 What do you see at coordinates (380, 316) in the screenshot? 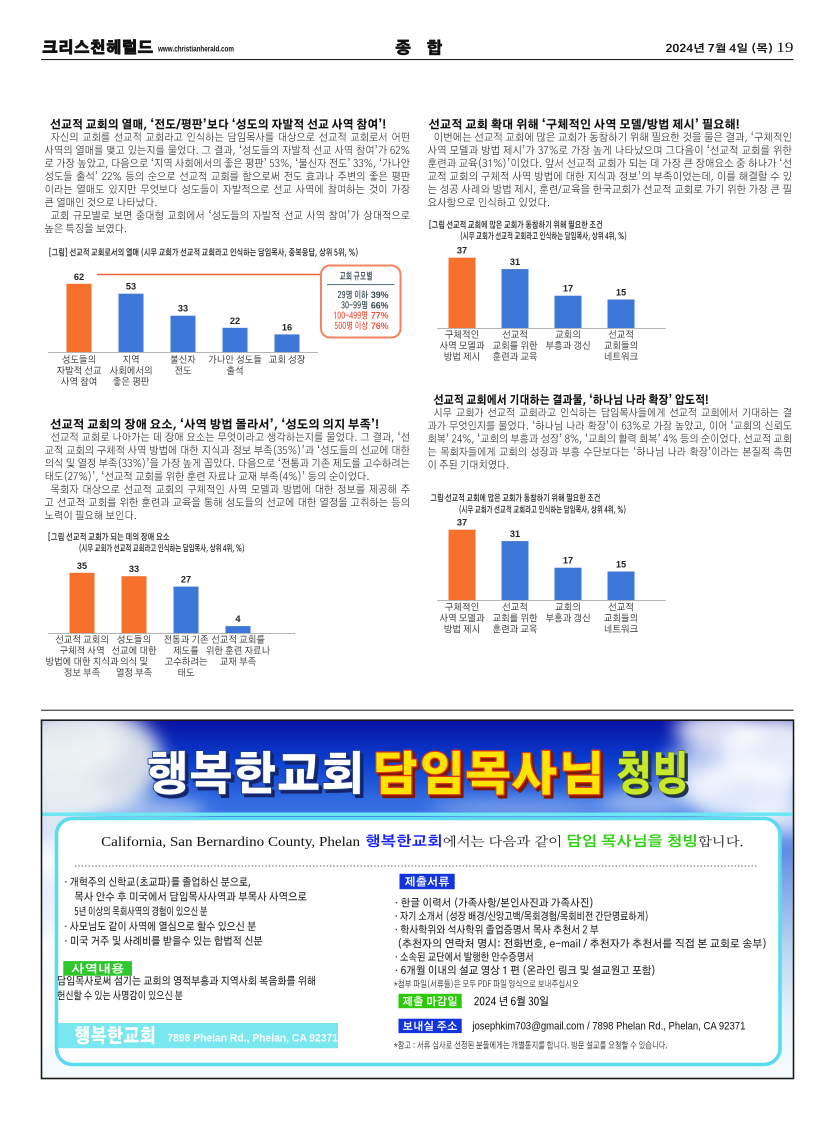
I see `svg-text: 77%` at bounding box center [380, 316].